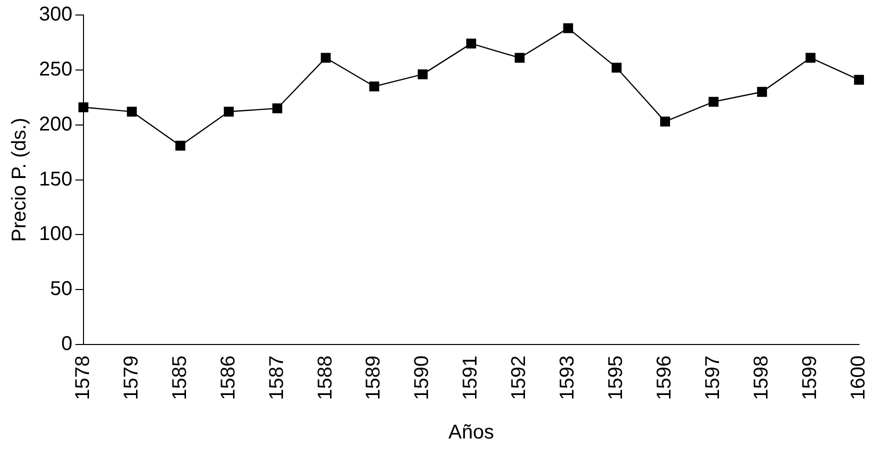 The height and width of the screenshot is (453, 886). Describe the element at coordinates (471, 378) in the screenshot. I see `x-tick-label: 1591` at that location.